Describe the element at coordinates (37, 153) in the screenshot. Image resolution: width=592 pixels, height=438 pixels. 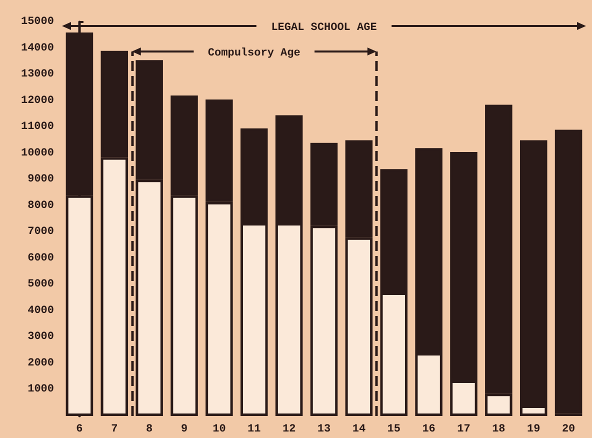
I see `y-tick-label: 10000` at that location.